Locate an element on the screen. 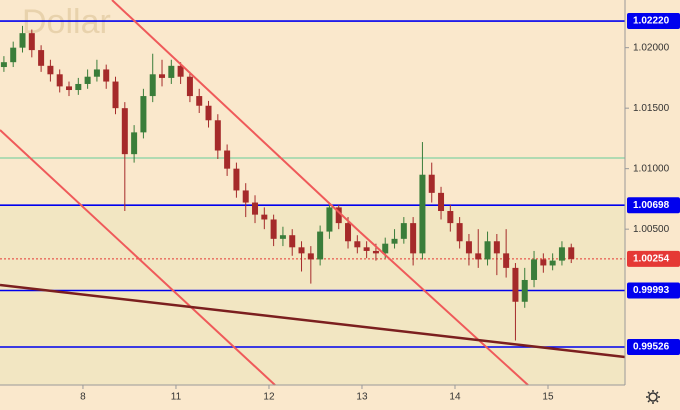 The width and height of the screenshot is (680, 410). x-tick-label: 8 is located at coordinates (83, 397).